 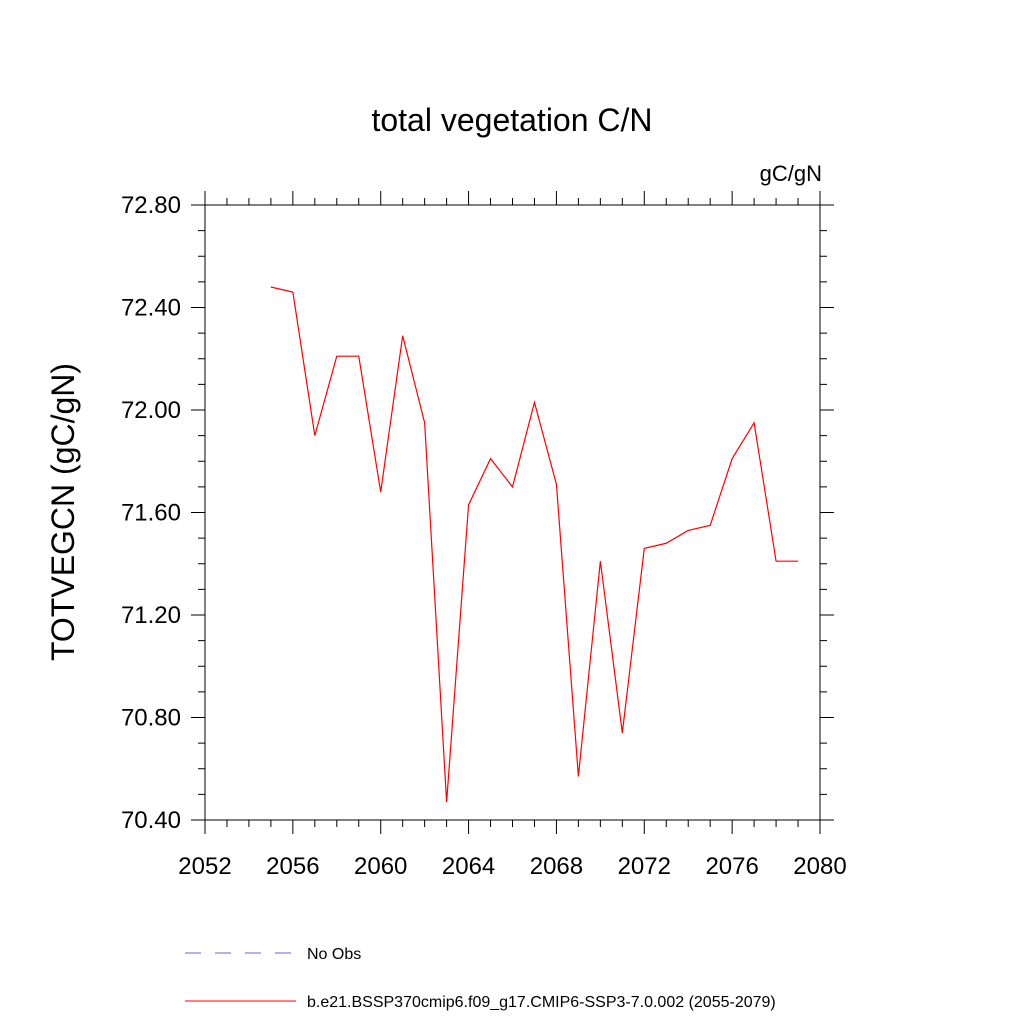 What do you see at coordinates (380, 866) in the screenshot?
I see `x-tick-label: 2060` at bounding box center [380, 866].